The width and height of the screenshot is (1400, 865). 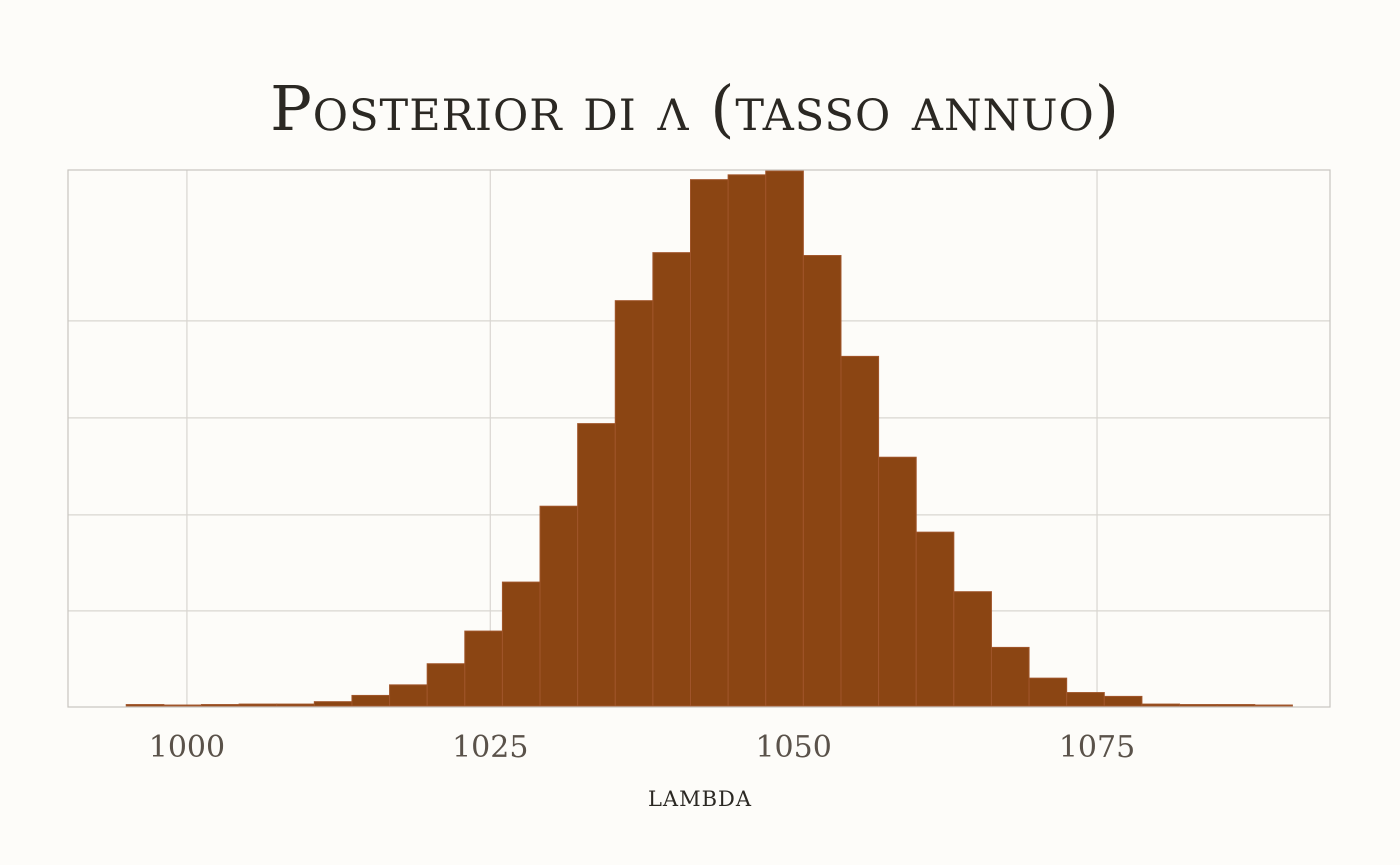 I want to click on x-tick-labels: 1000 1025 1050 1075, so click(x=642, y=747).